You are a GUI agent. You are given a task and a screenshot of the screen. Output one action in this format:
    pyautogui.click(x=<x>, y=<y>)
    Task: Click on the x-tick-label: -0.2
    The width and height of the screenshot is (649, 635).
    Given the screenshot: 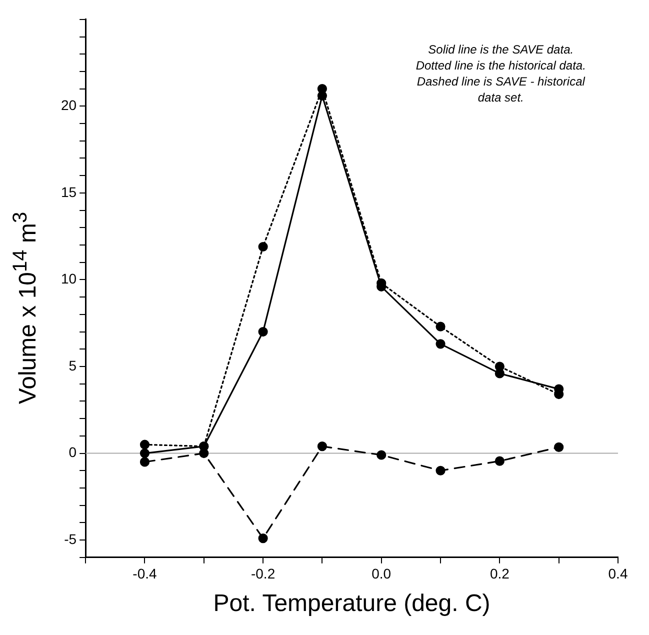 What is the action you would take?
    pyautogui.click(x=263, y=574)
    